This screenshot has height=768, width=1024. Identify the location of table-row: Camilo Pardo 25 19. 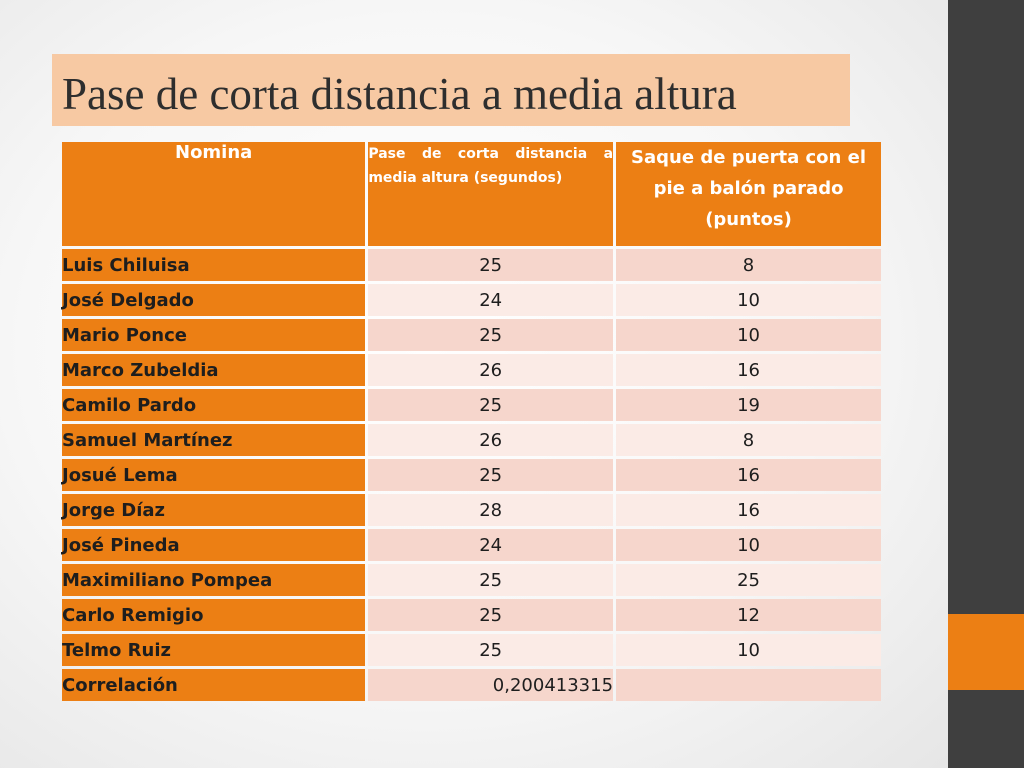
(471, 405).